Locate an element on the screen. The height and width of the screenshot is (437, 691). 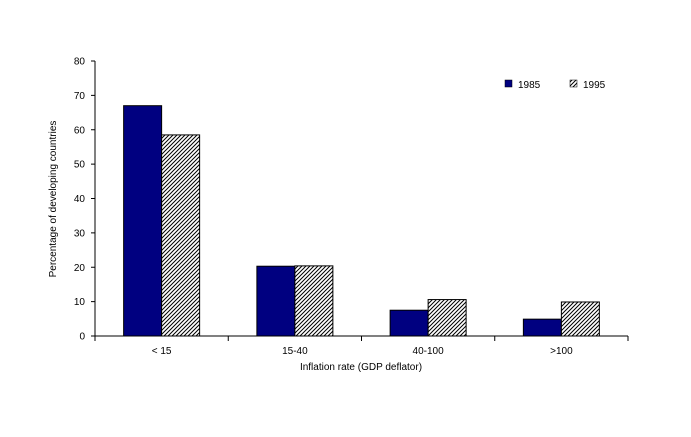
x-tick-label: 15-40 is located at coordinates (295, 351).